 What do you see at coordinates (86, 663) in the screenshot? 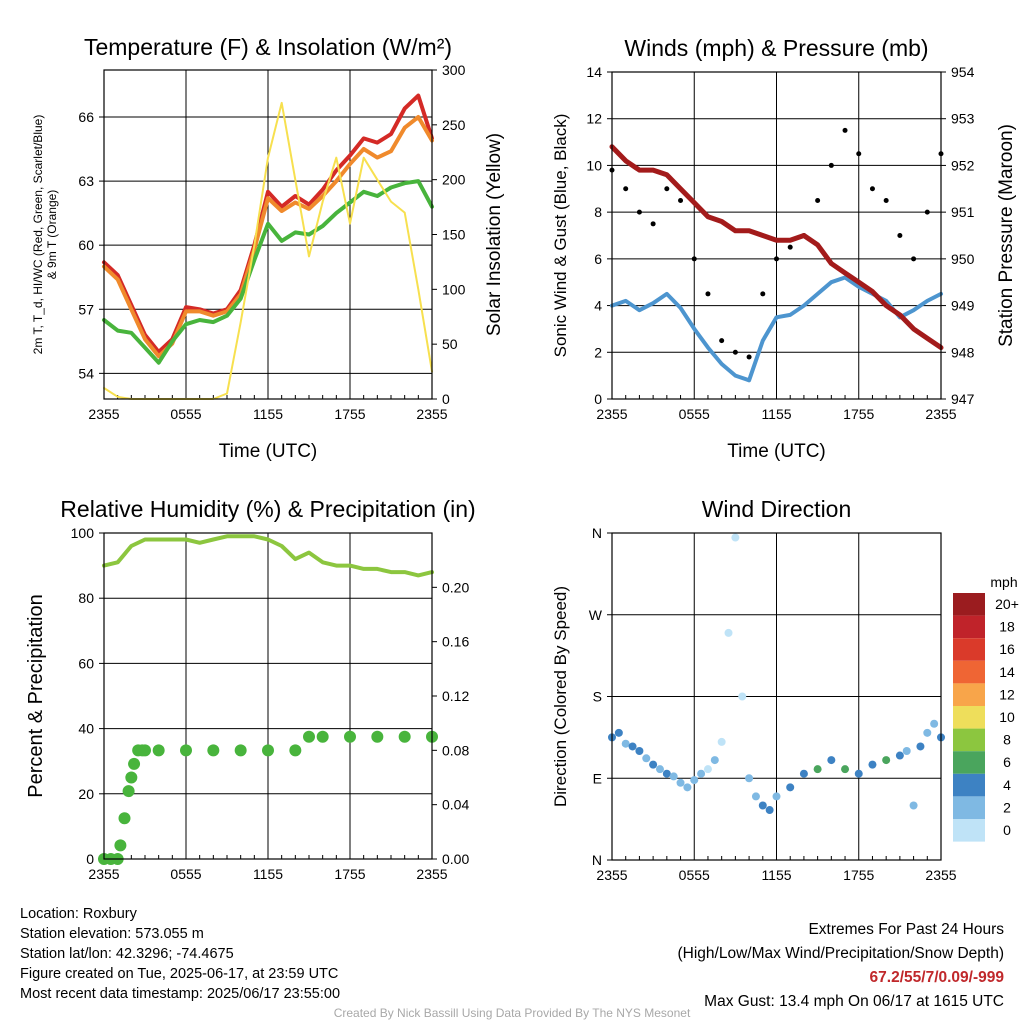
I see `y-tick-label: 60` at bounding box center [86, 663].